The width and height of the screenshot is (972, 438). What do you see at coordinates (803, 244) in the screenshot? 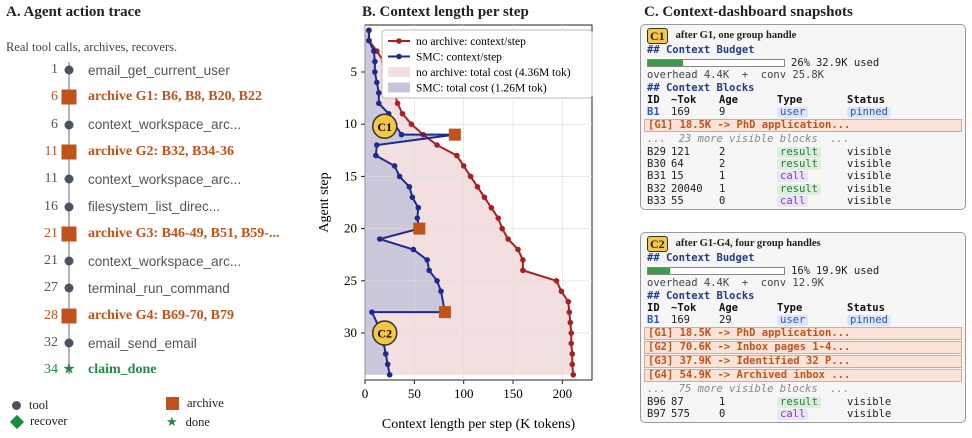
I see `card-header: C2 after G1-G4, four group handles` at bounding box center [803, 244].